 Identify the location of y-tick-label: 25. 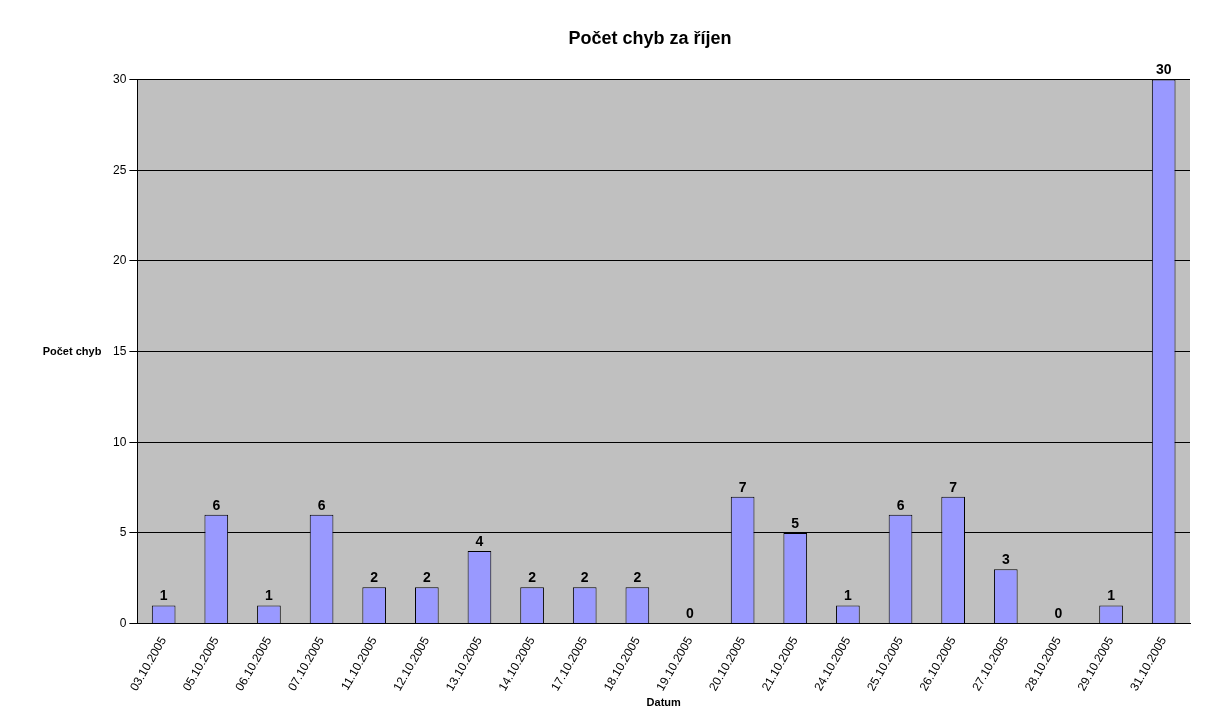
(119, 169).